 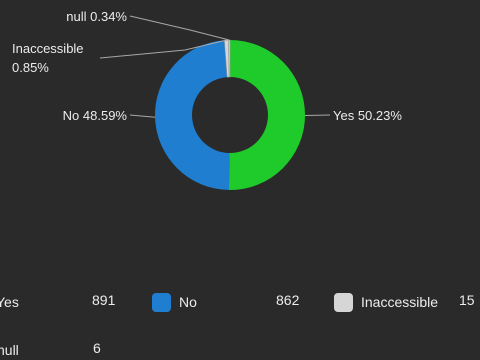 I want to click on callout-line-null, so click(x=179, y=28).